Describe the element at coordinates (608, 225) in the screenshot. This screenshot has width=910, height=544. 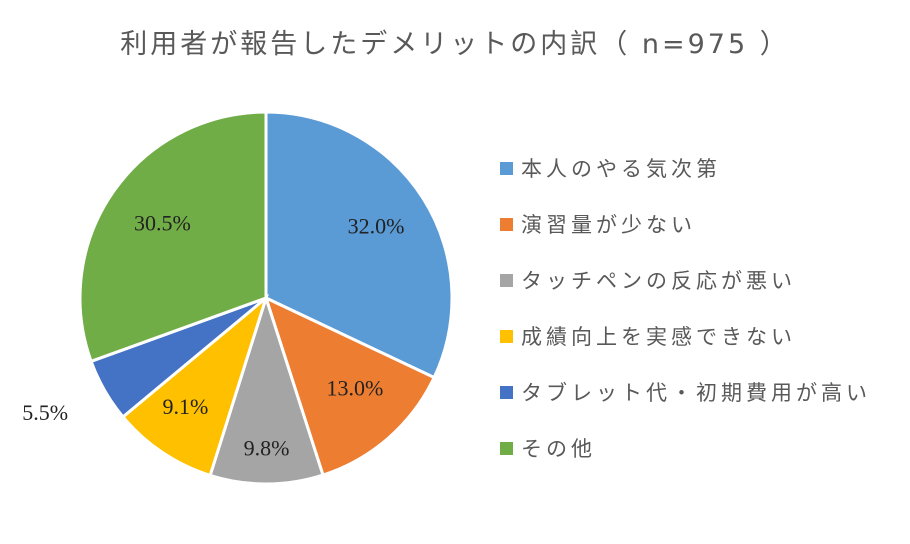
I see `legend-label: 演習量が少ない` at that location.